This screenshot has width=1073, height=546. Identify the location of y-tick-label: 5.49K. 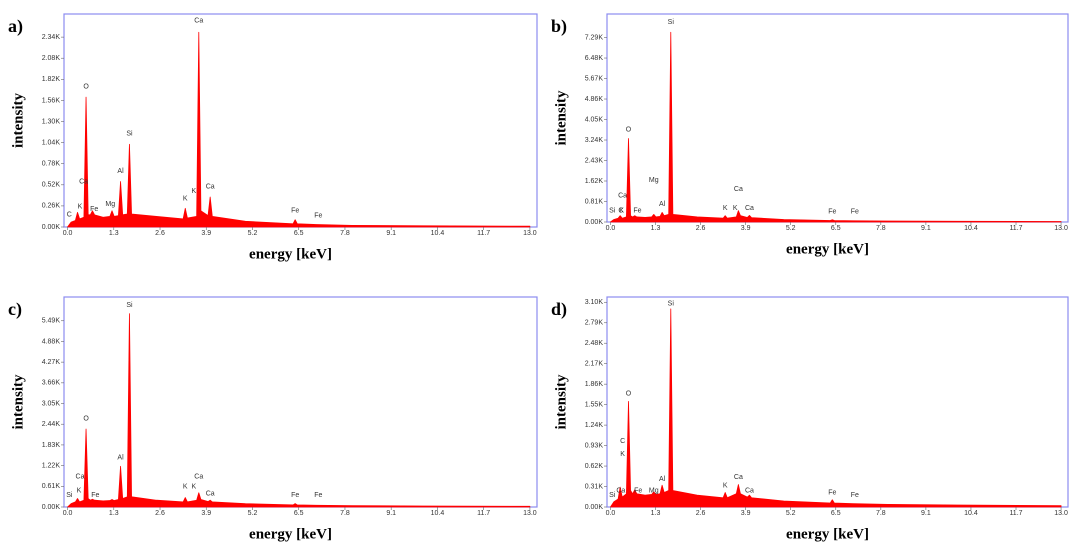
(51, 321).